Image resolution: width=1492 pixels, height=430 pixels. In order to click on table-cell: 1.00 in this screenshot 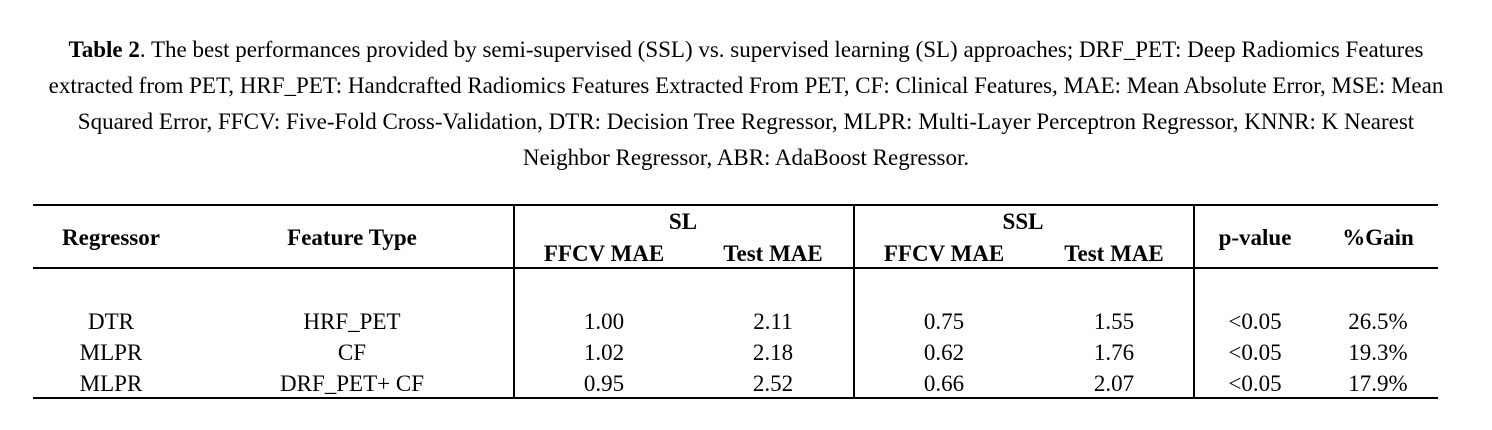, I will do `click(604, 321)`.